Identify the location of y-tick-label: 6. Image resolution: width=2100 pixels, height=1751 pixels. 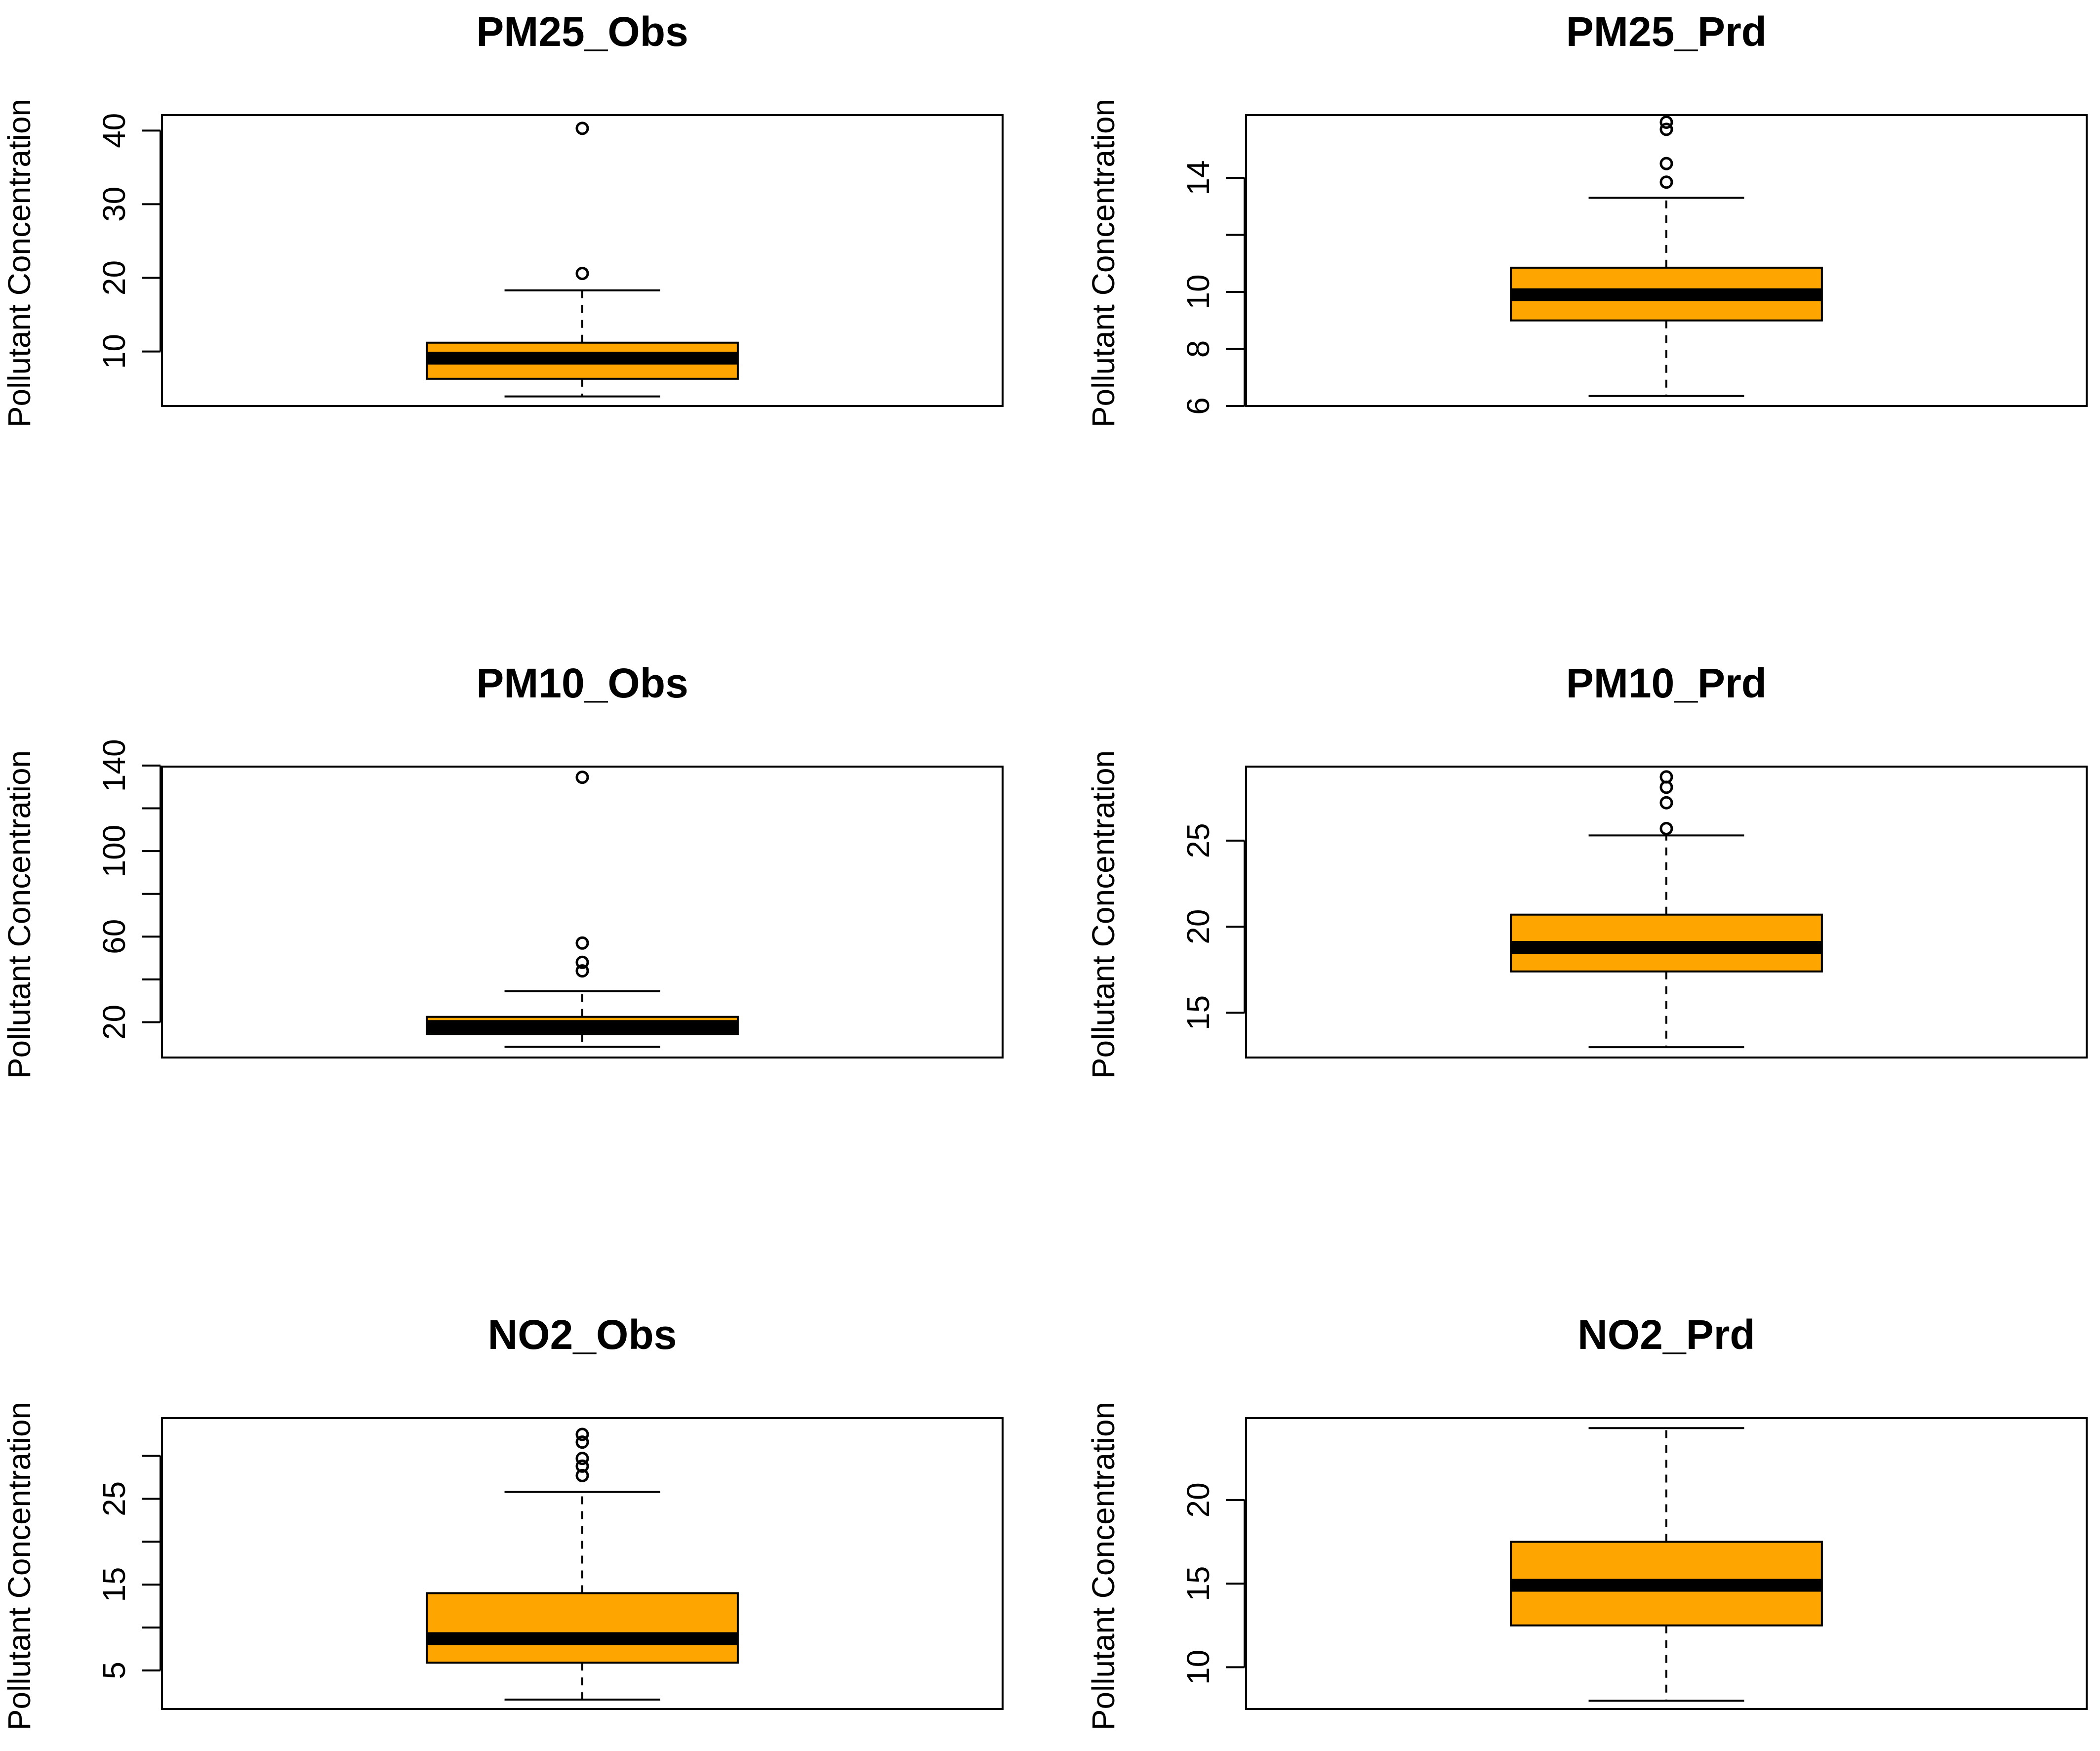
(1198, 406).